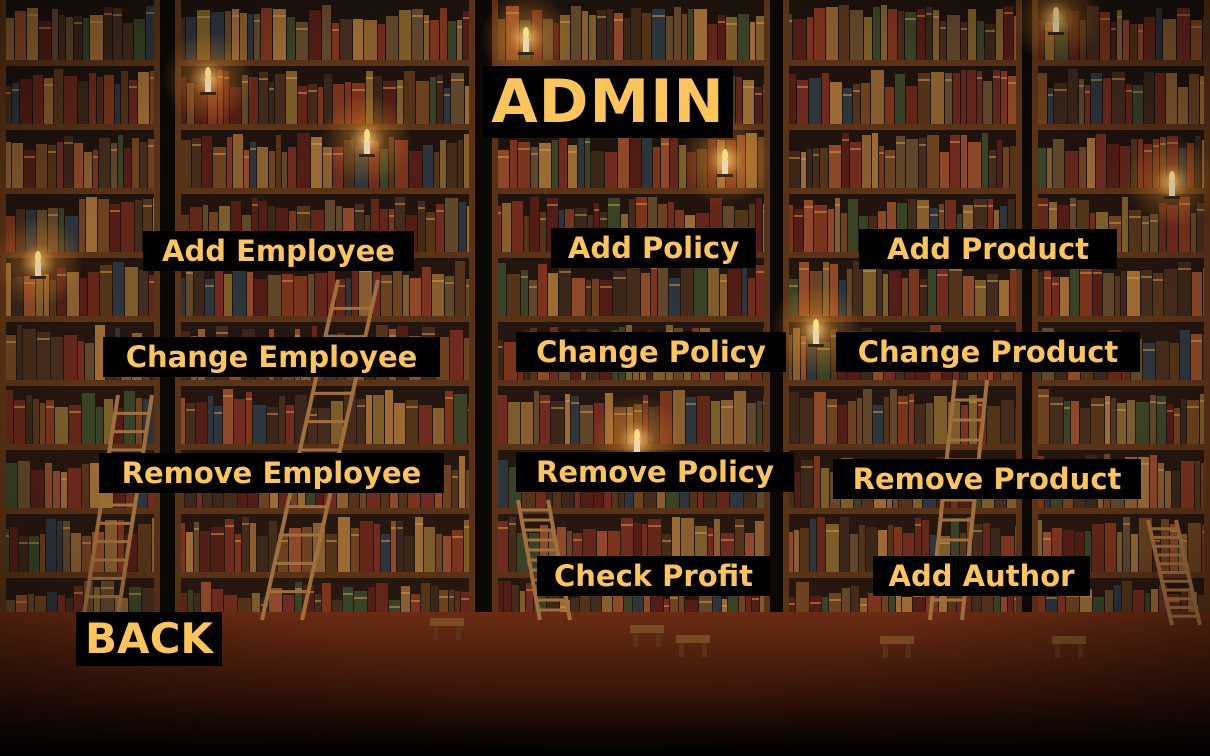 The image size is (1210, 756). What do you see at coordinates (278, 251) in the screenshot?
I see `add-employee-button: Add Employee` at bounding box center [278, 251].